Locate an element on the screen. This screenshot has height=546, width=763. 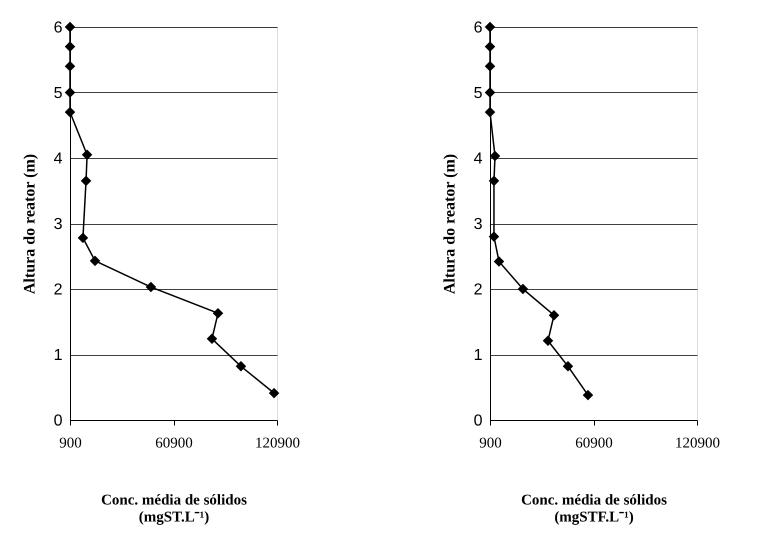
x-axis-title: Conc. média de sólidos (mgSTF.L⁻¹) is located at coordinates (594, 509).